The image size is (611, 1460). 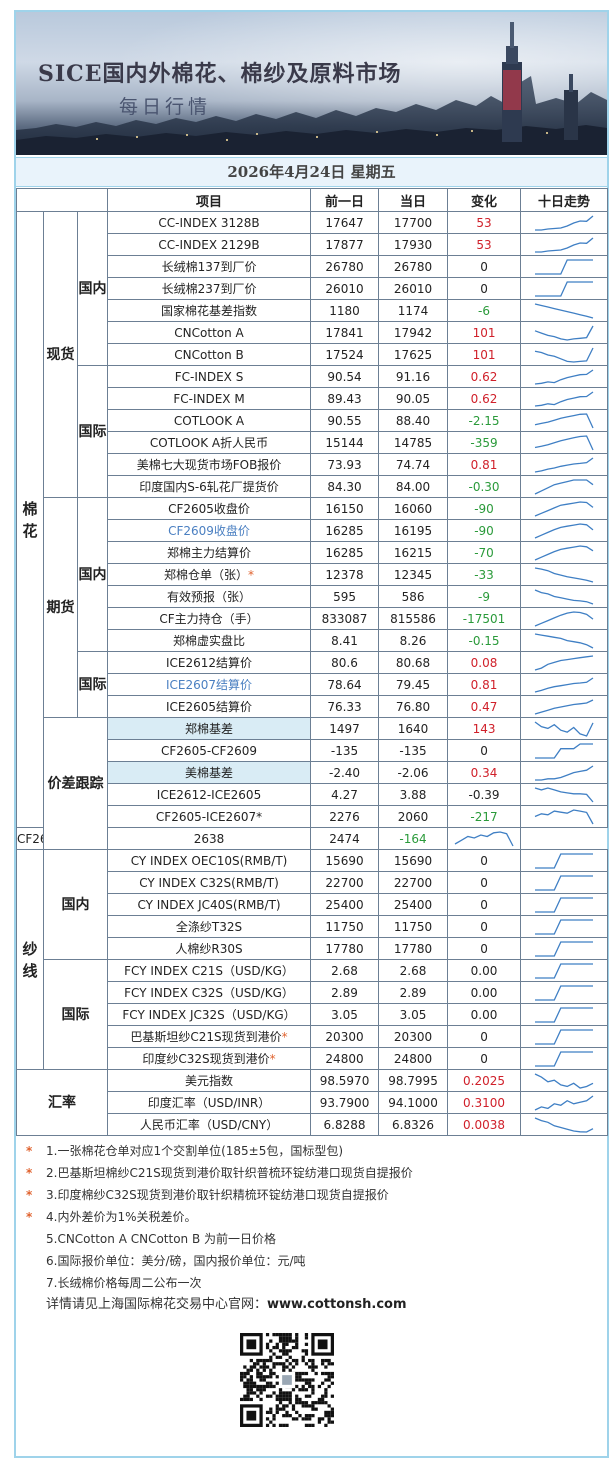 I want to click on row-curr: 25400, so click(x=413, y=904).